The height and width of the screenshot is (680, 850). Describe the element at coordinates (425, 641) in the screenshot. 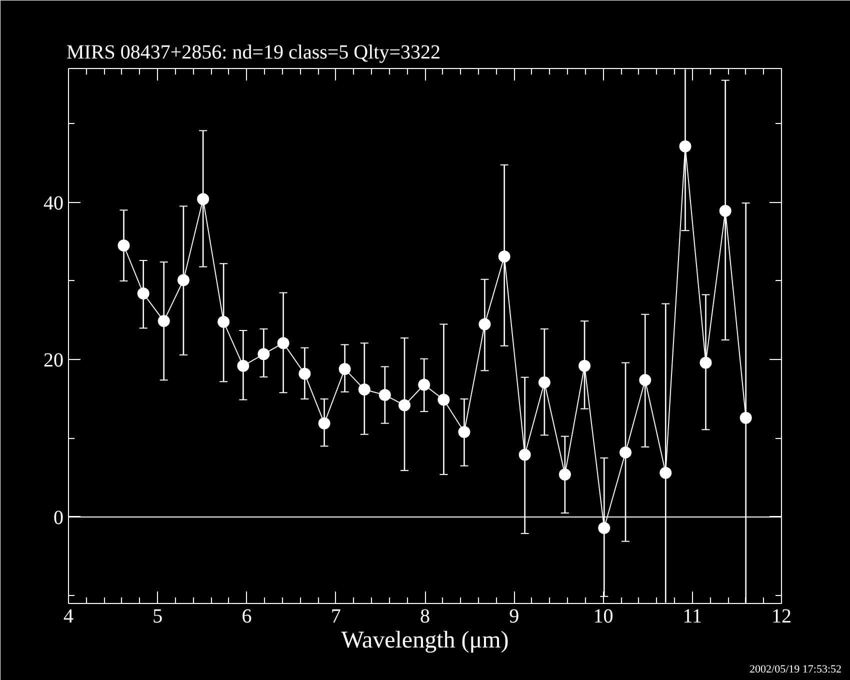

I see `x-axis-title: Wavelength (μm)` at that location.